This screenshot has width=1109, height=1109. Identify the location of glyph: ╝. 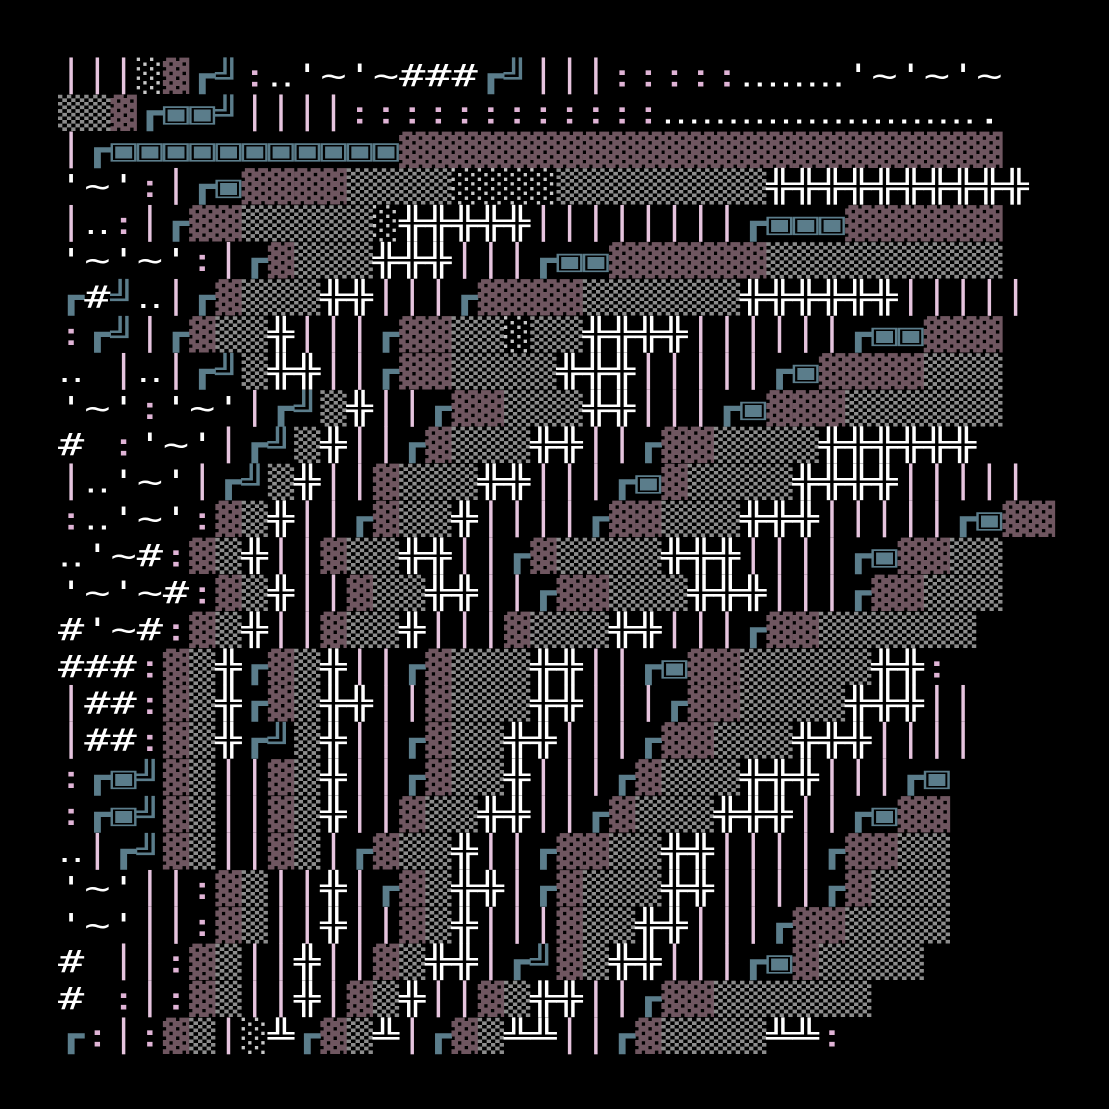
(280, 445).